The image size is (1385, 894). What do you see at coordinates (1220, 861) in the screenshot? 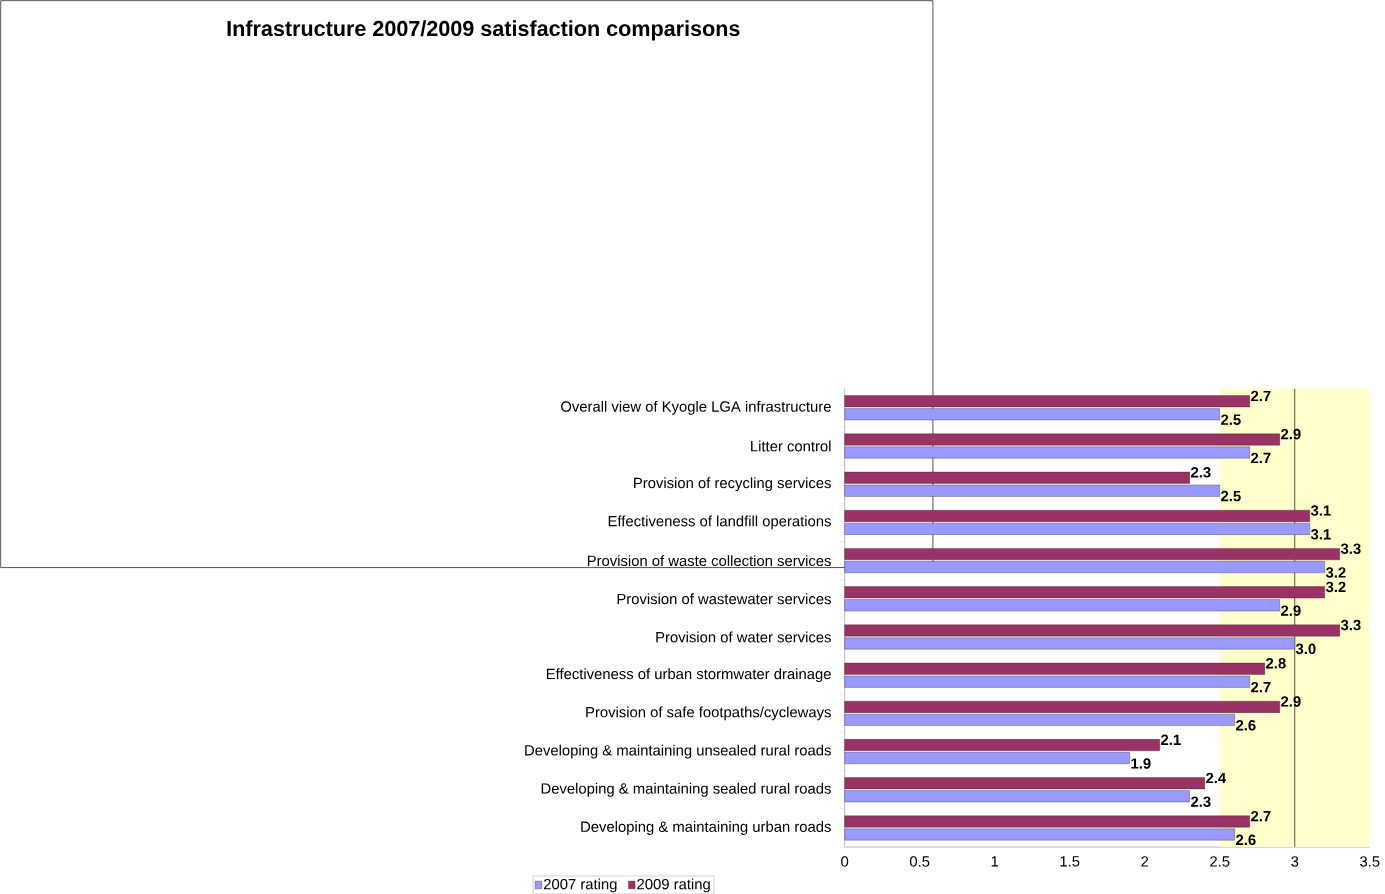
I see `x-tick-label: 2.5` at bounding box center [1220, 861].